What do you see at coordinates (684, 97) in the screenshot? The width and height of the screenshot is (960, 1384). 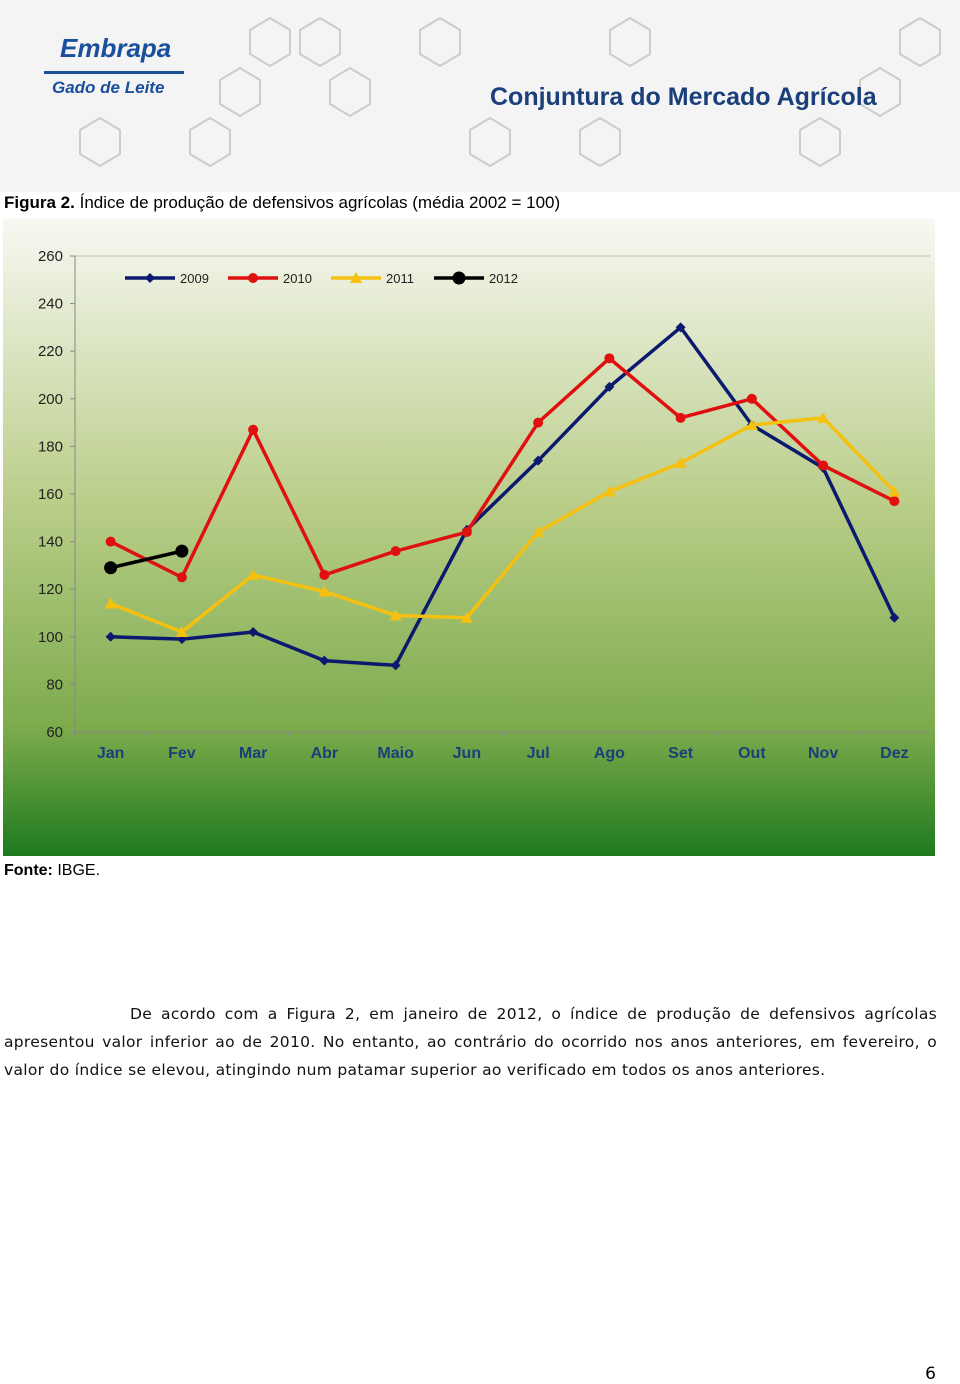 I see `publication: Conjuntura do Mercado Agrícola` at bounding box center [684, 97].